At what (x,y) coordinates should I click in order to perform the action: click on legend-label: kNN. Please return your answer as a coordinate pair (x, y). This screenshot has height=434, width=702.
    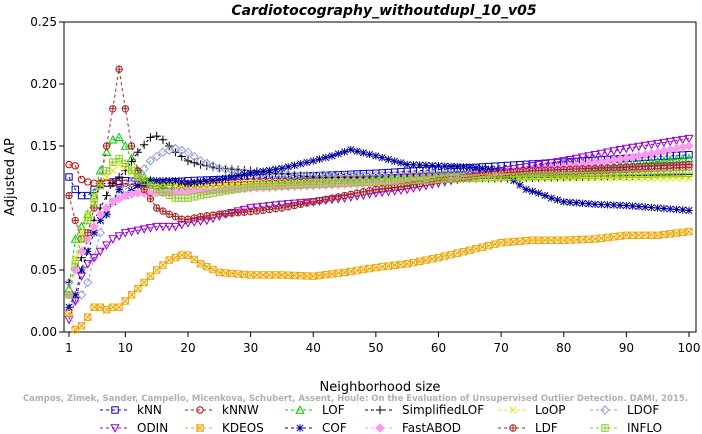
    Looking at the image, I should click on (149, 410).